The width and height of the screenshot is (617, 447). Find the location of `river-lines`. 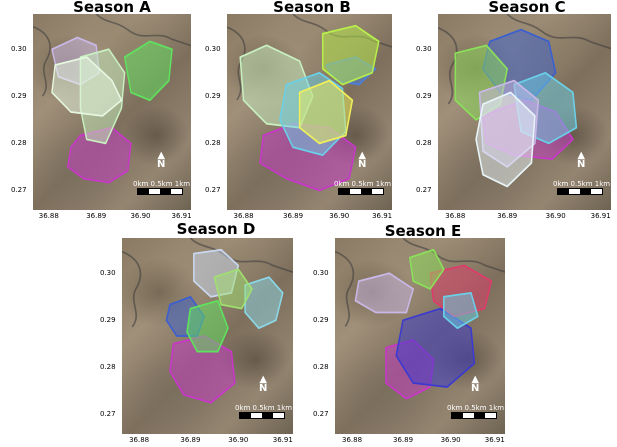

river-lines is located at coordinates (524, 59).